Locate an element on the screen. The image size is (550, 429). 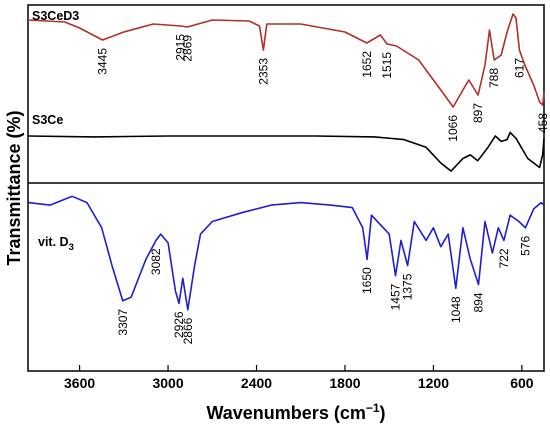
peak-label: 1048 is located at coordinates (456, 309).